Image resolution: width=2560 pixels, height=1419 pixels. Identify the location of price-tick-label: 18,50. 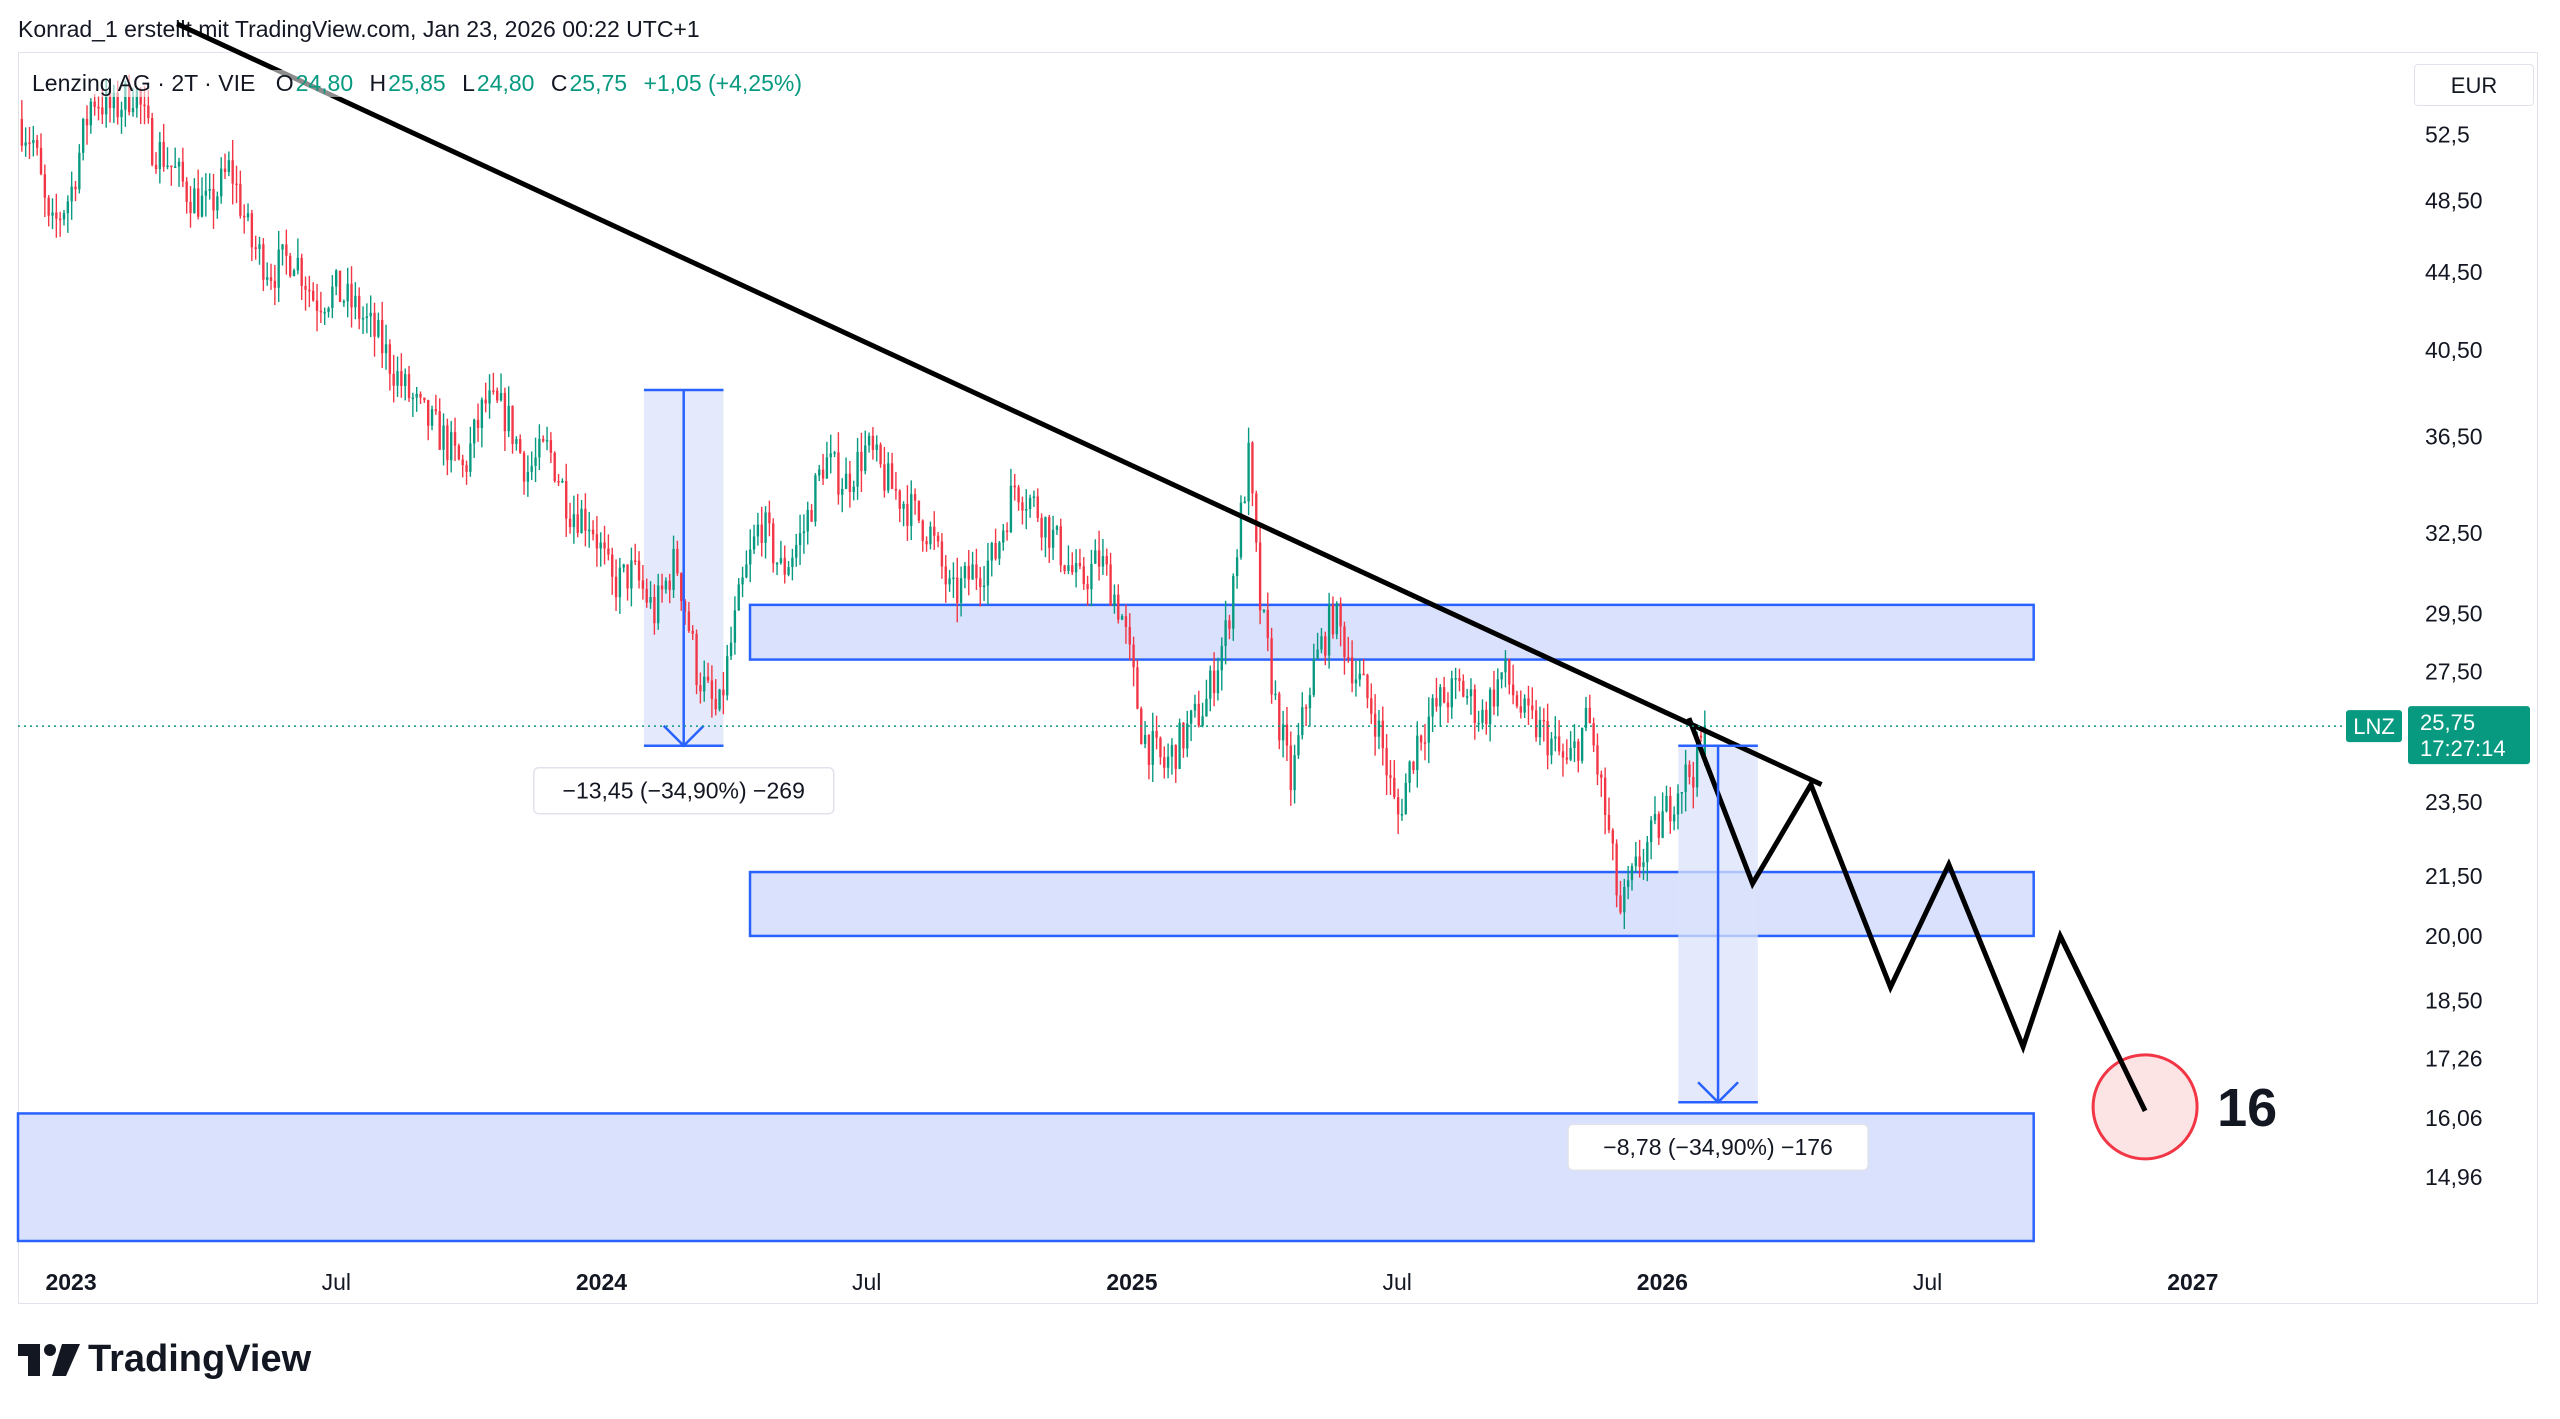
(2454, 1001).